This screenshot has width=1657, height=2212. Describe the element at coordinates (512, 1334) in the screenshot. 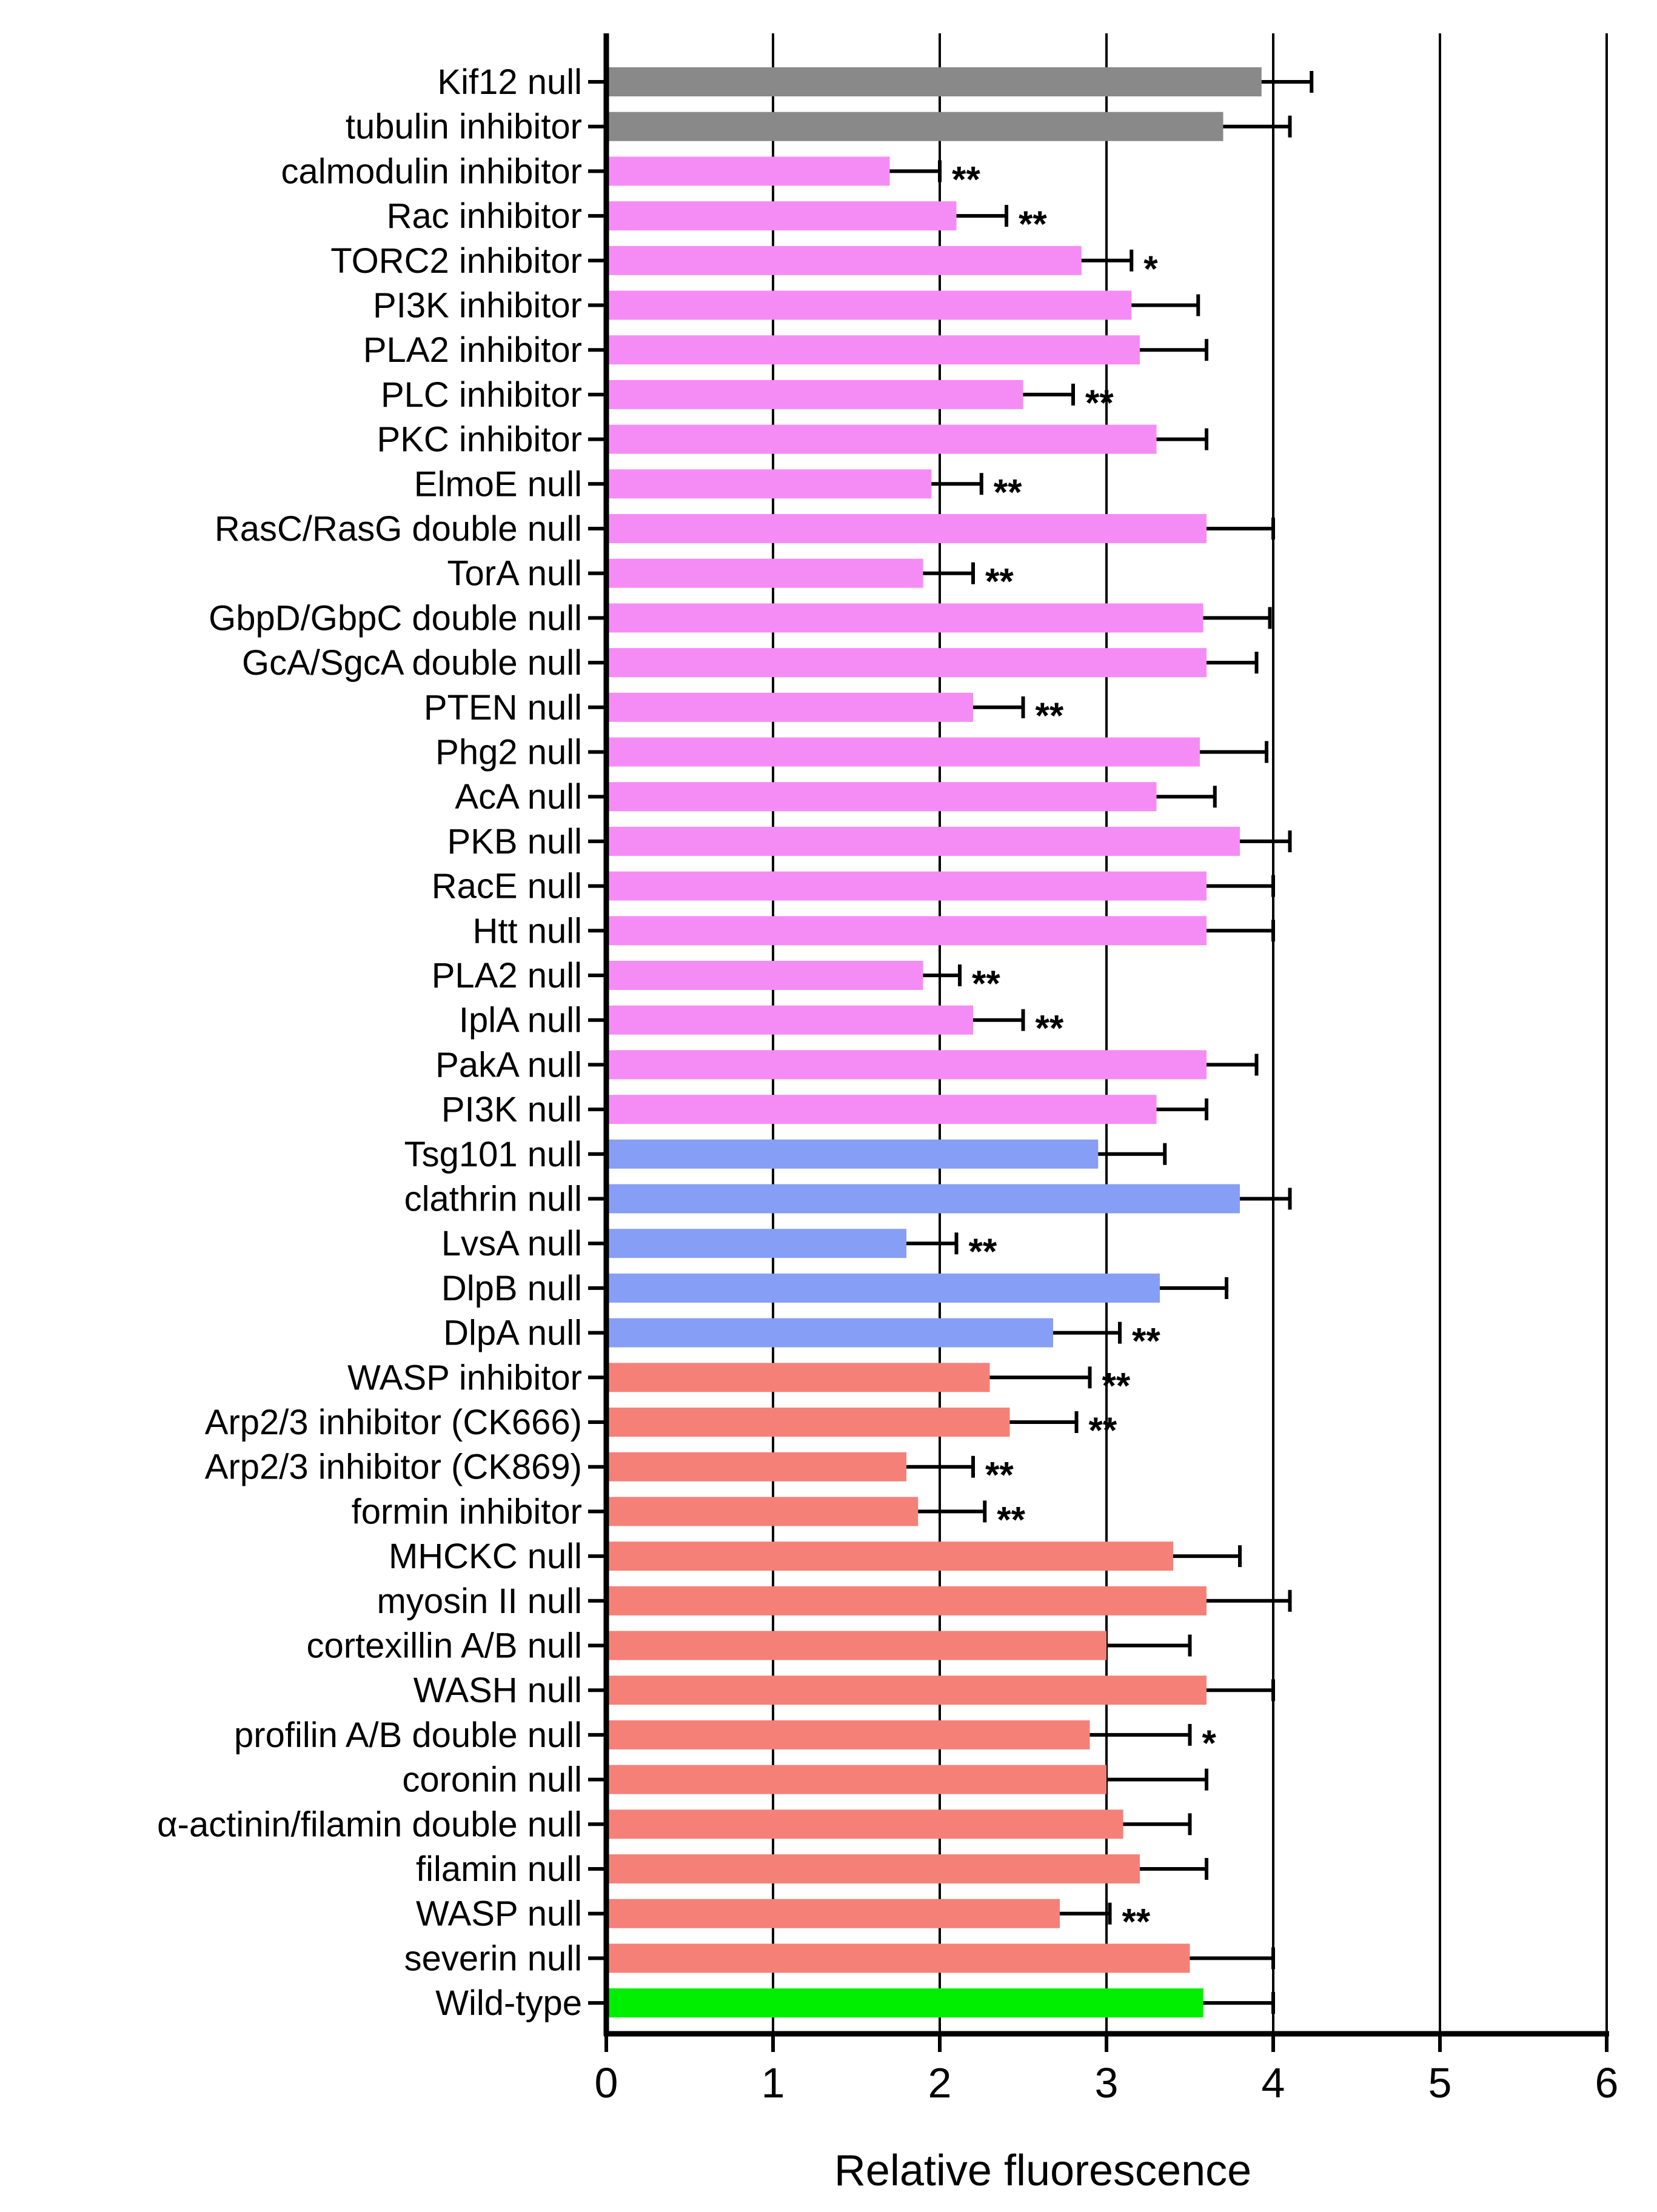

I see `category-label-29: DlpA null` at that location.